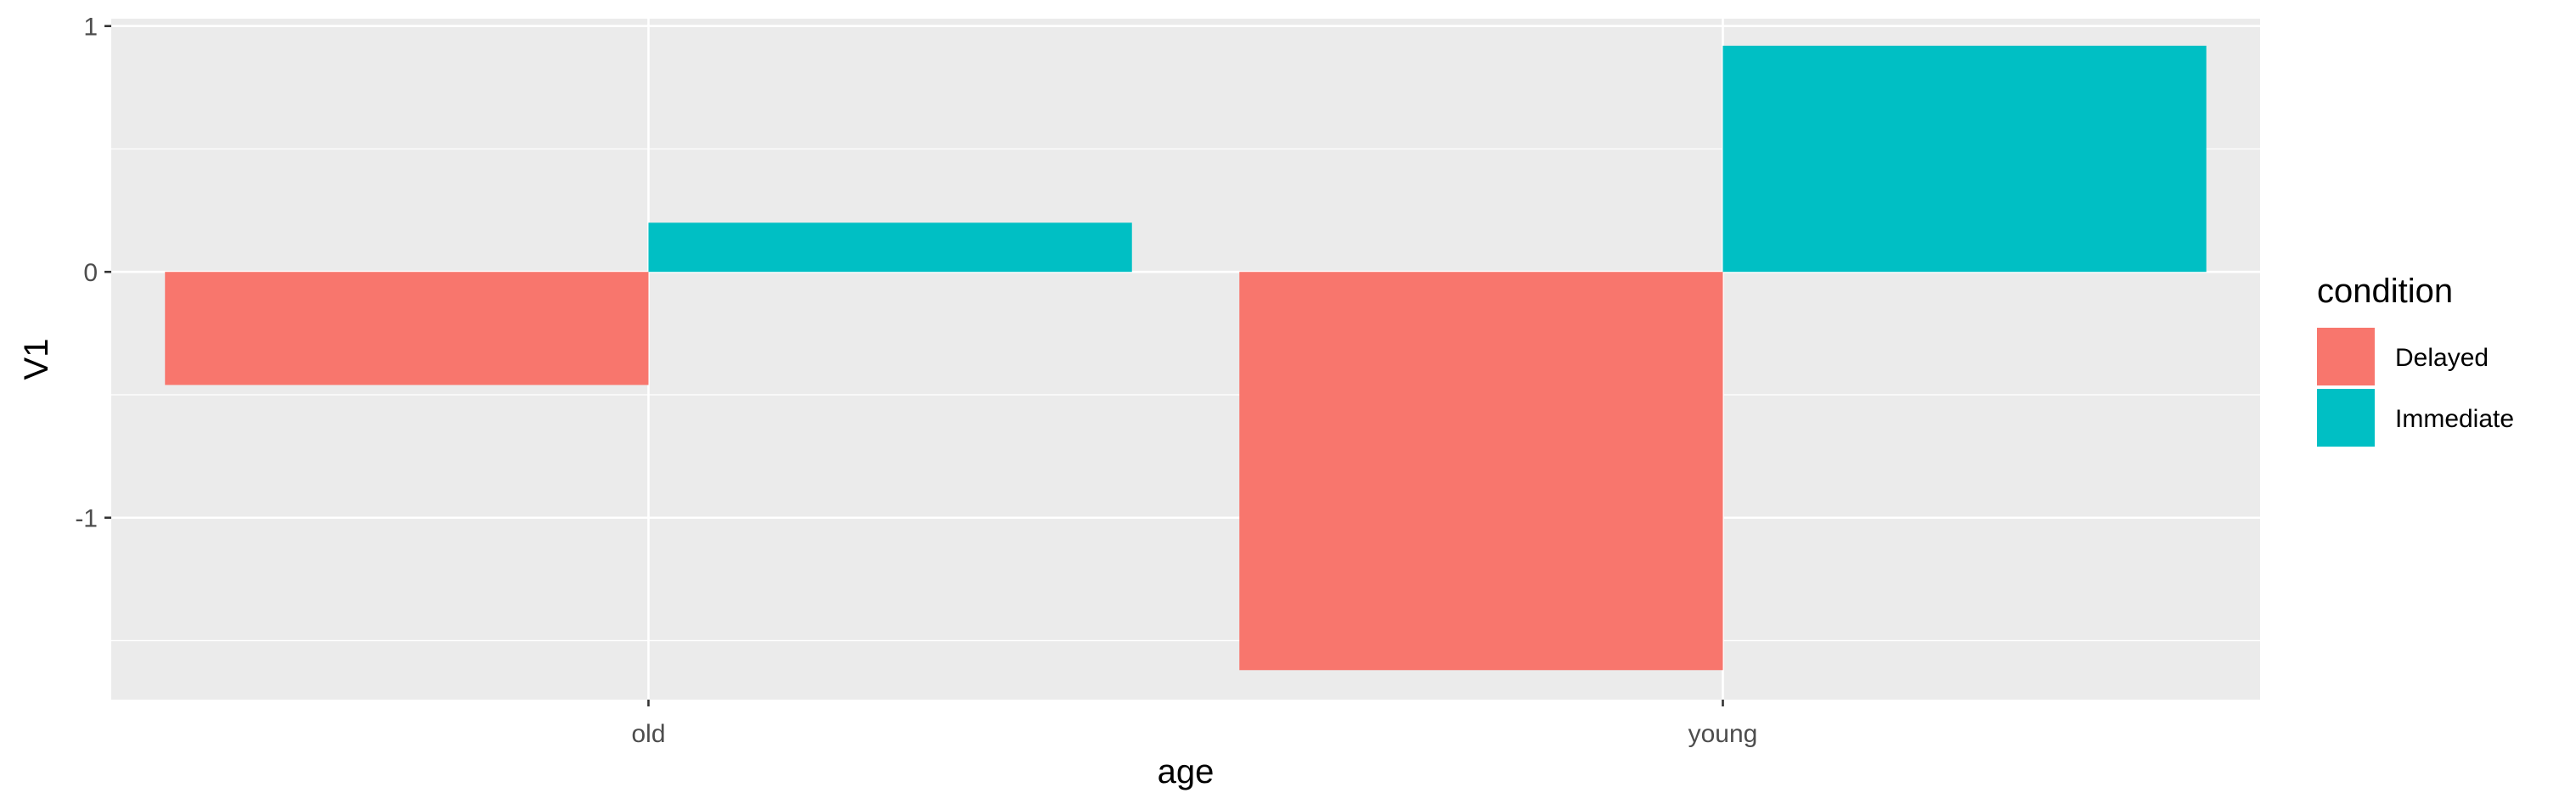 This screenshot has width=2576, height=810. What do you see at coordinates (1481, 471) in the screenshot?
I see `bar-delayed-young` at bounding box center [1481, 471].